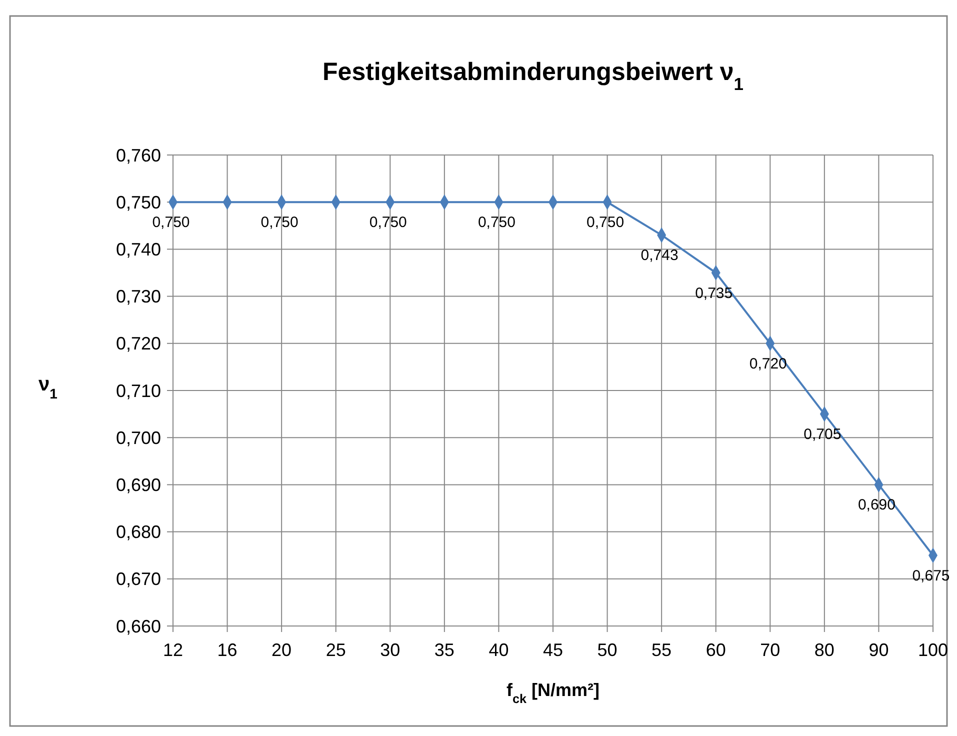 The width and height of the screenshot is (957, 736). Describe the element at coordinates (138, 296) in the screenshot. I see `y-tick-label: 0,730` at that location.